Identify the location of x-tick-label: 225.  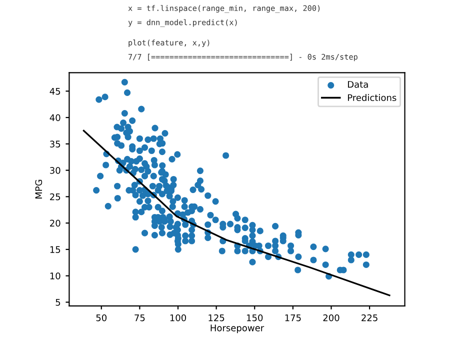
(370, 318).